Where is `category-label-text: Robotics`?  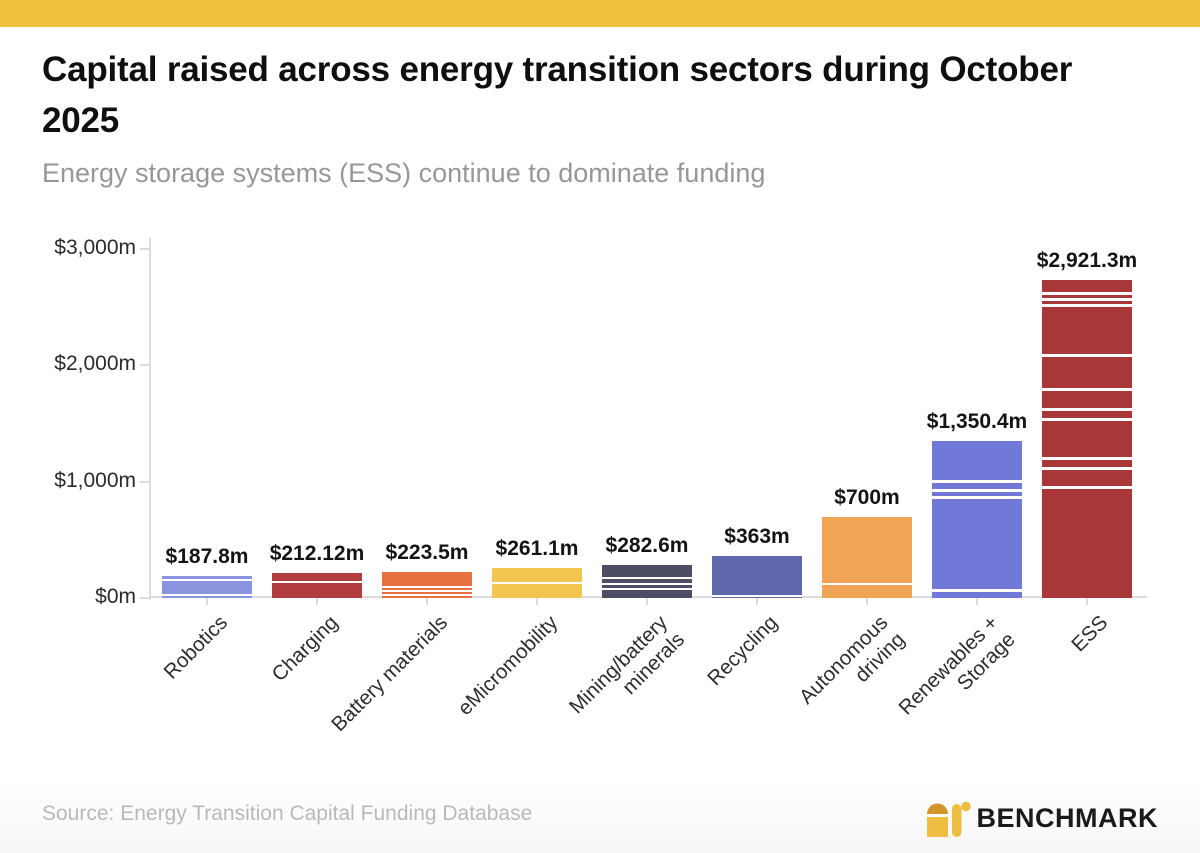
category-label-text: Robotics is located at coordinates (196, 647).